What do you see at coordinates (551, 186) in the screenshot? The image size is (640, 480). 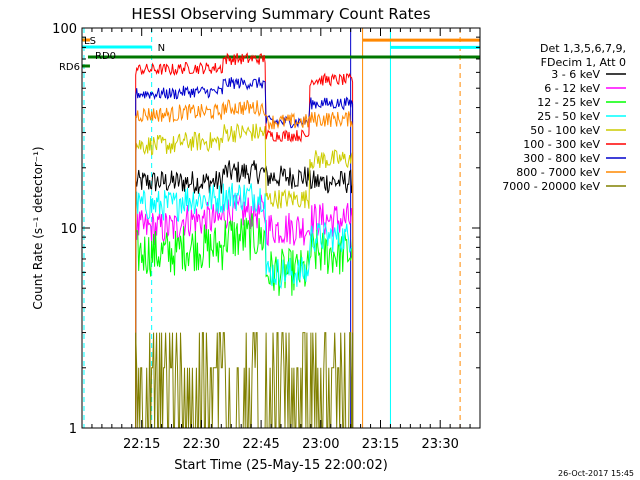 I see `legend-label-8: 7000 - 20000 keV` at bounding box center [551, 186].